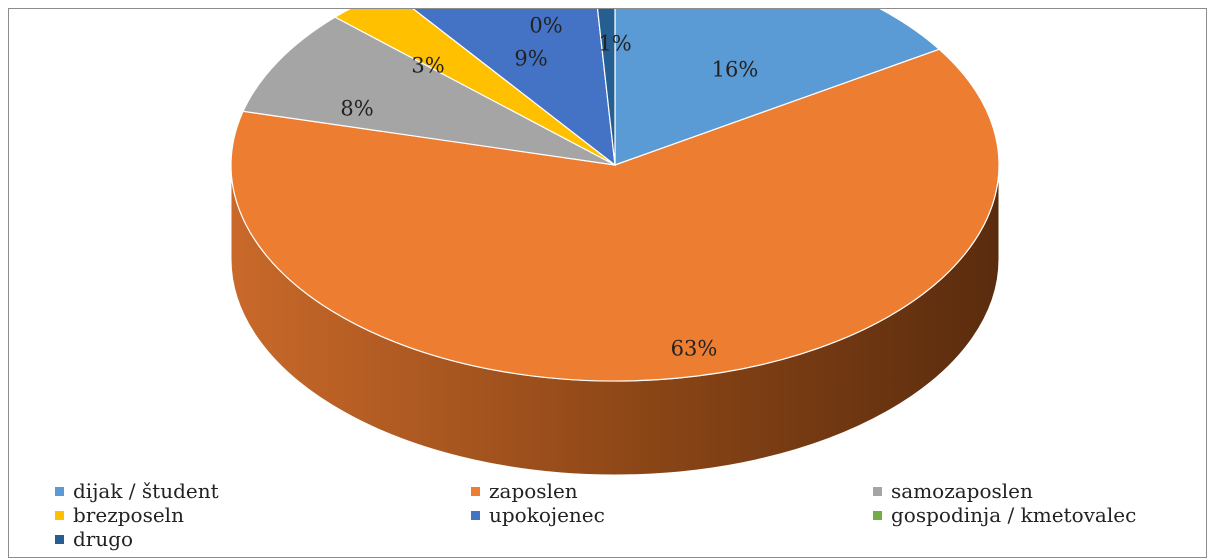 This screenshot has height=558, width=1214. What do you see at coordinates (614, 44) in the screenshot?
I see `data-label-drugo: 1%` at bounding box center [614, 44].